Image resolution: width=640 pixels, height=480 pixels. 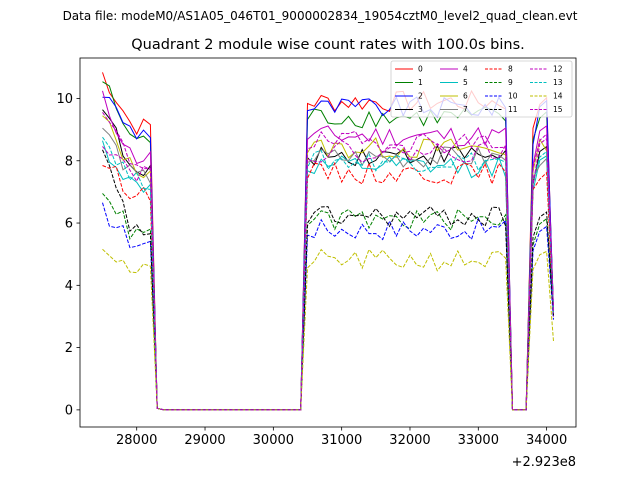 I want to click on x-tick-label: 32000, so click(x=409, y=440).